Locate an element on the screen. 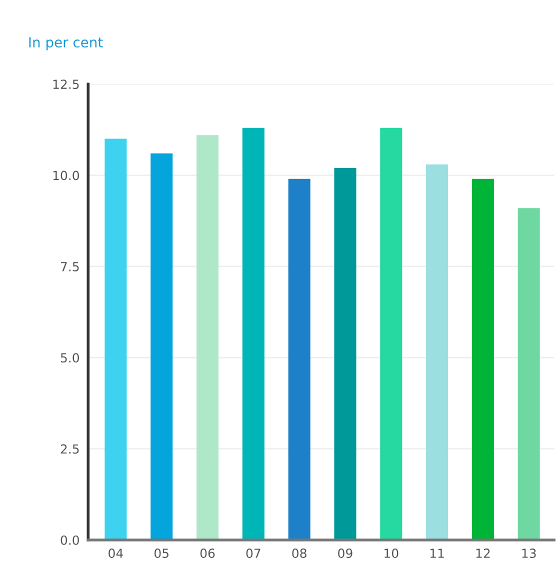 The height and width of the screenshot is (580, 558). y-tick-label: 0.0 is located at coordinates (69, 540).